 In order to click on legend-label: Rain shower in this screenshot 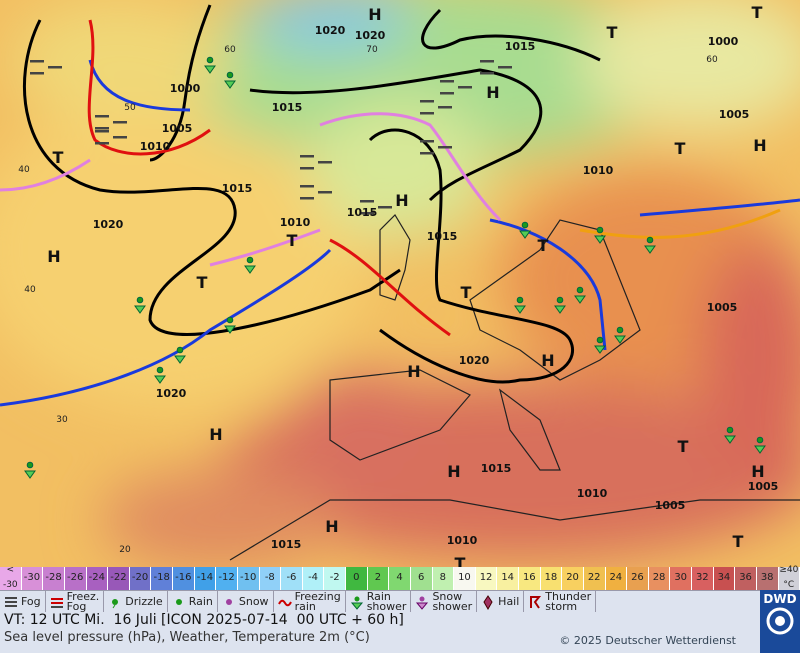, I will do `click(386, 601)`.